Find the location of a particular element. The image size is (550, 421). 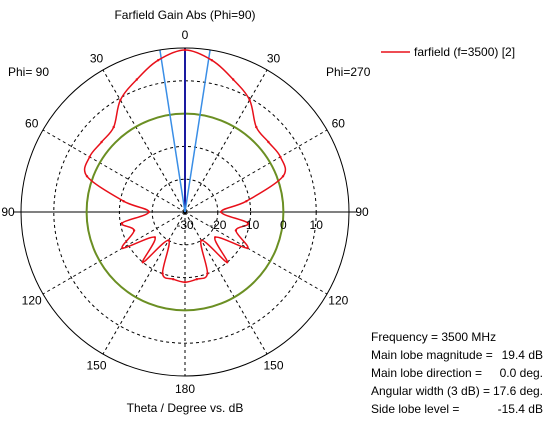

info-label: Main lobe direction = is located at coordinates (427, 373).